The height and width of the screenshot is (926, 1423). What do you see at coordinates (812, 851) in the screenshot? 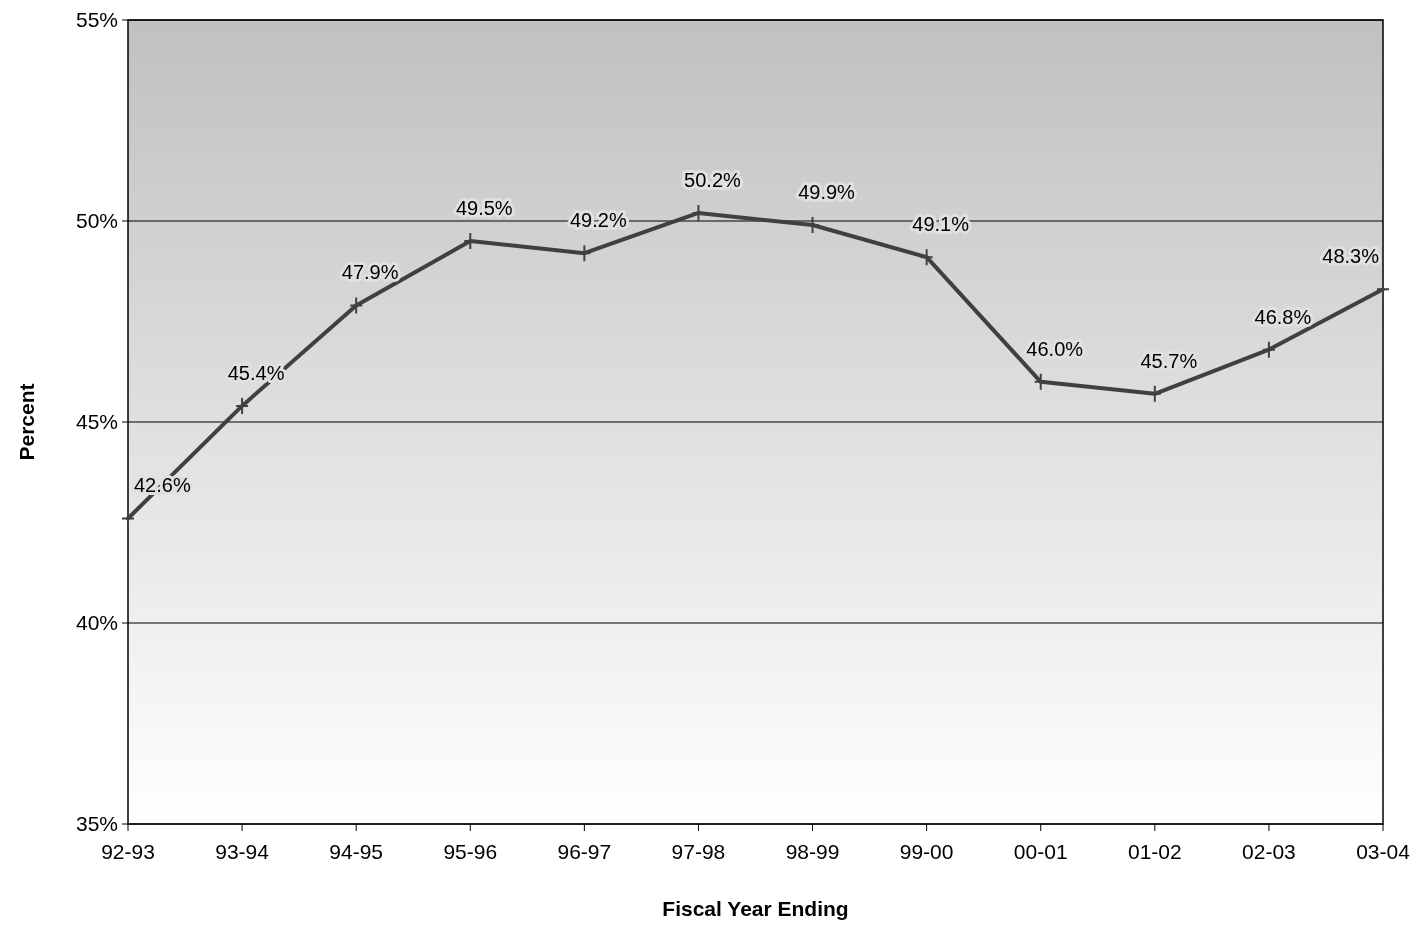
I see `x-tick-label: 98-99` at bounding box center [812, 851].